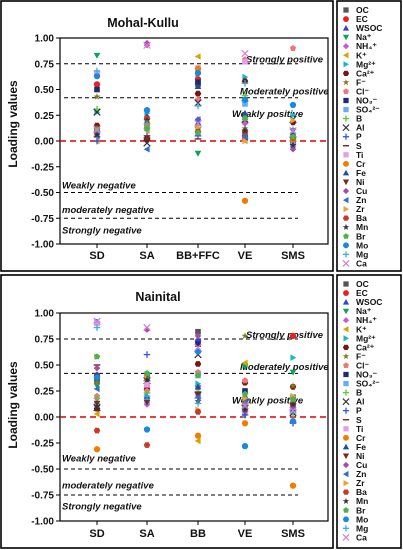  I want to click on legend-marker-ca2plus, so click(346, 347).